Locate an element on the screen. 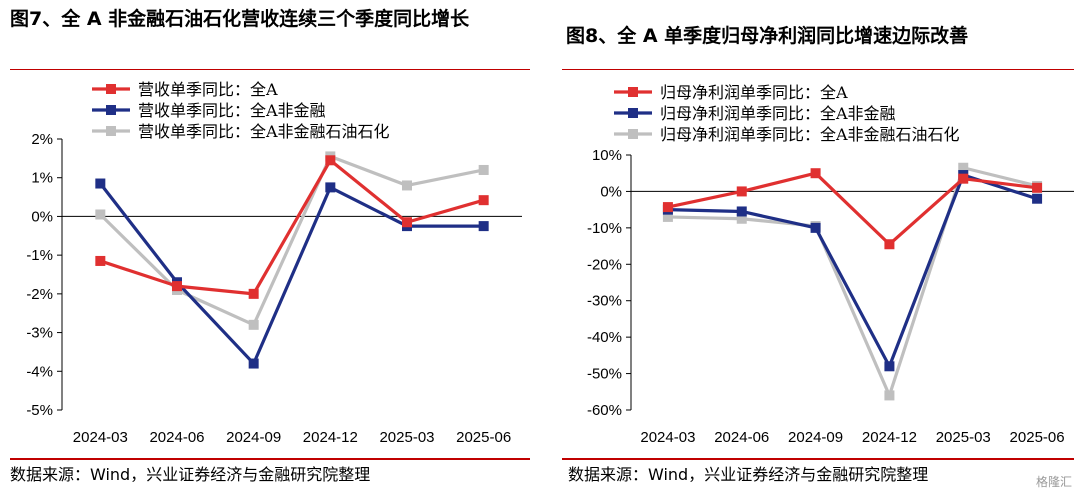 This screenshot has width=1080, height=496. chart-title: 图8、全 A 单季度归母净利润同比增速边际改善 is located at coordinates (767, 36).